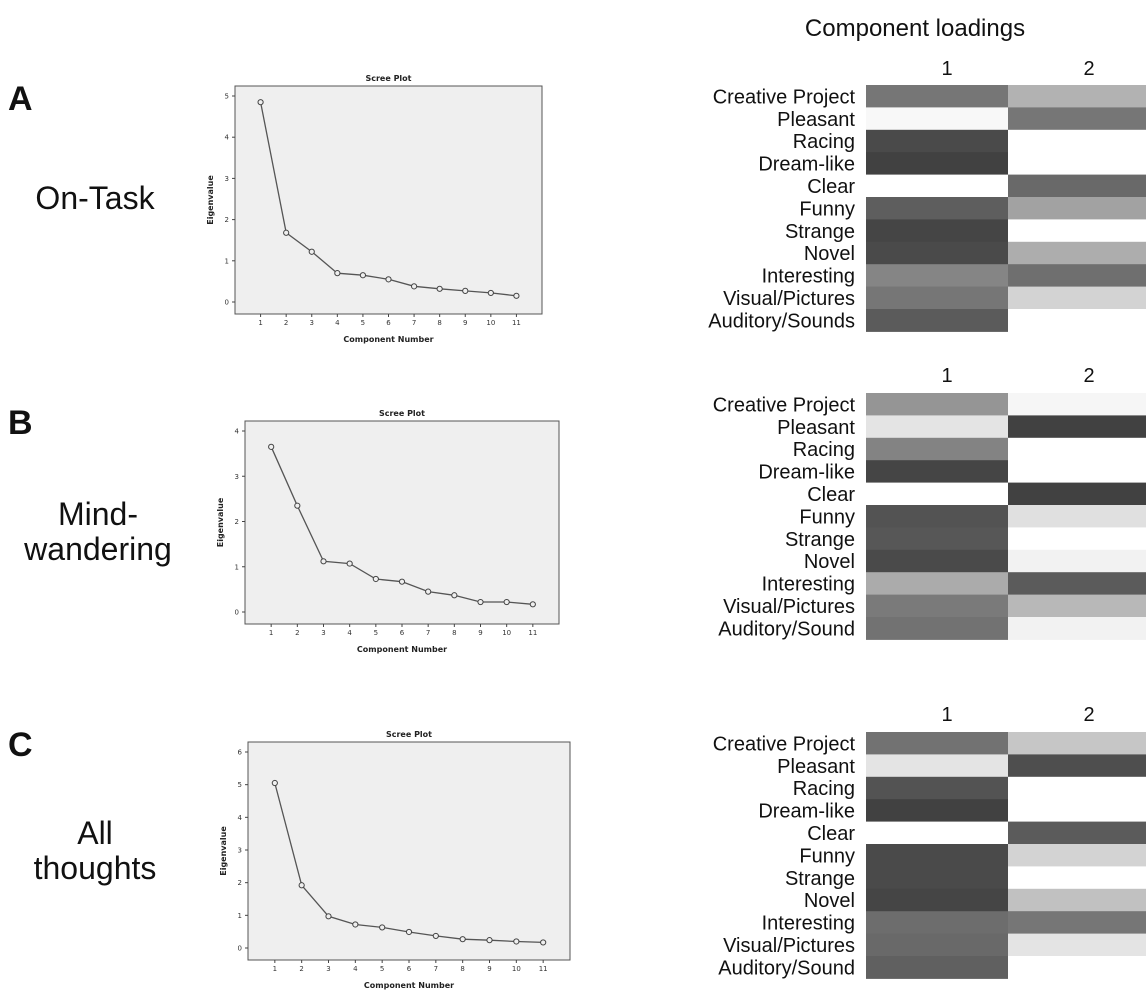 The image size is (1146, 1001). I want to click on panel-letter: B, so click(20, 423).